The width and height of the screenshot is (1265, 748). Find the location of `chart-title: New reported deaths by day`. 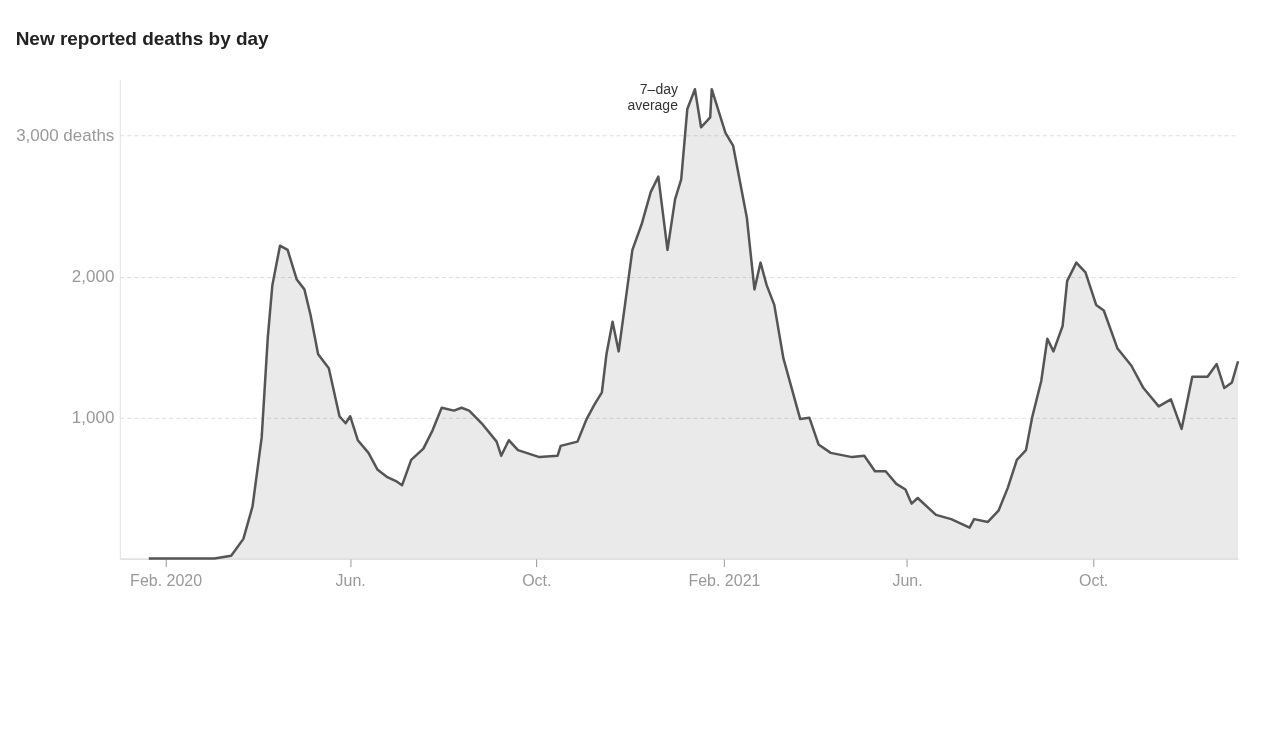

chart-title: New reported deaths by day is located at coordinates (142, 39).